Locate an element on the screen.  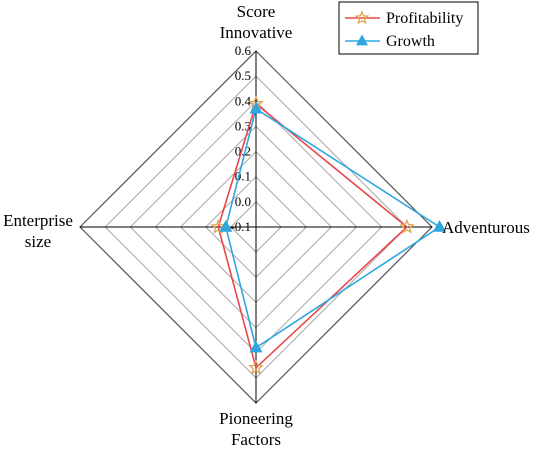
tick-label: 0.5 is located at coordinates (243, 75).